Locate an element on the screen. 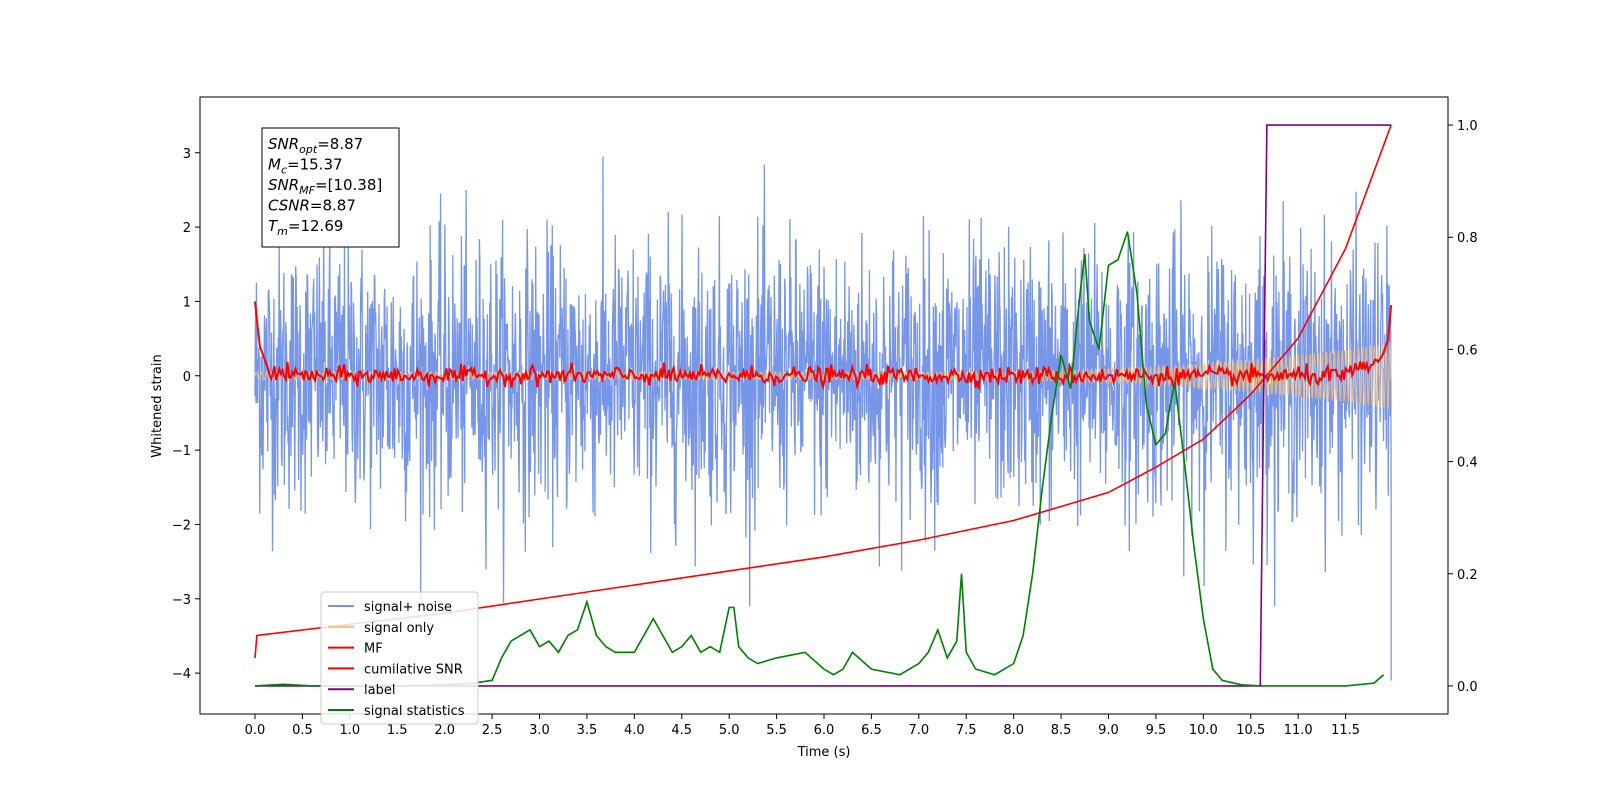 The width and height of the screenshot is (1600, 800). legend-entry: cumilative SNR is located at coordinates (413, 669).